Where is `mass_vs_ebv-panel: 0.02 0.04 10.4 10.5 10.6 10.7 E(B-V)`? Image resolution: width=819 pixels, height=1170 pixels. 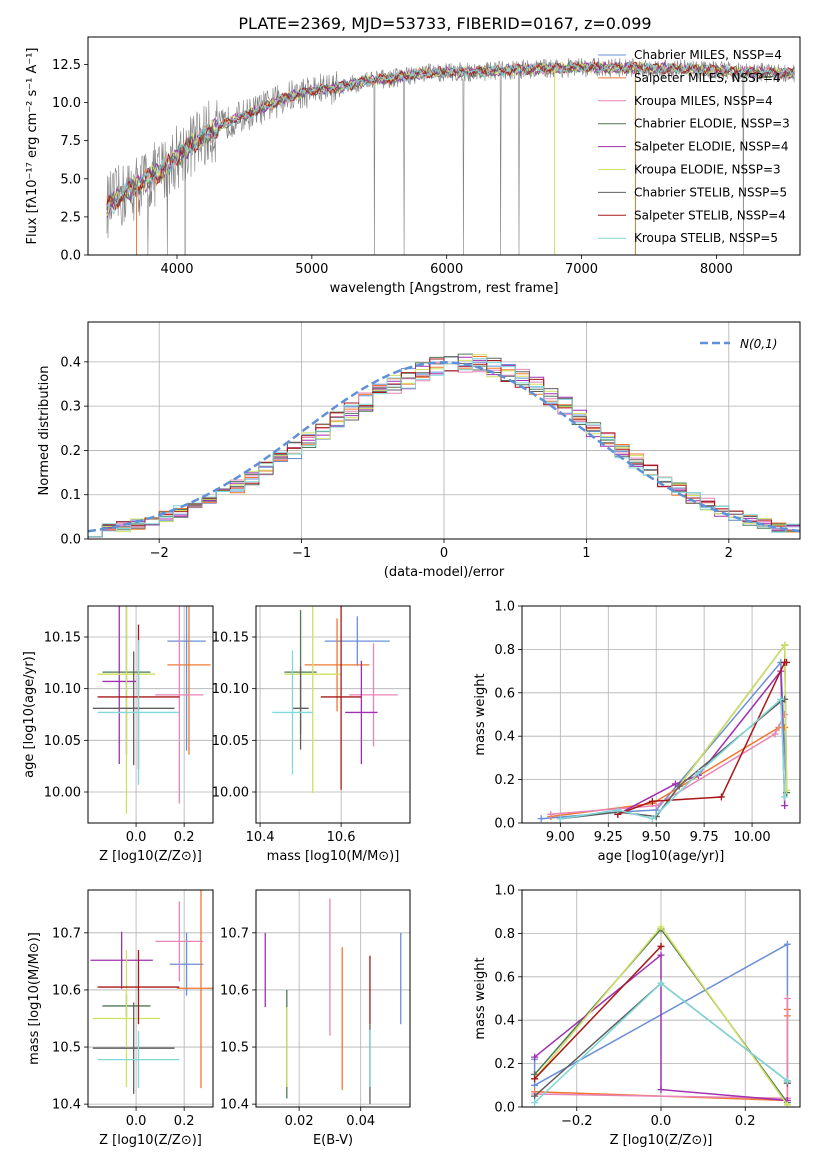
mass_vs_ebv-panel: 0.02 0.04 10.4 10.5 10.6 10.7 E(B-V) is located at coordinates (315, 1018).